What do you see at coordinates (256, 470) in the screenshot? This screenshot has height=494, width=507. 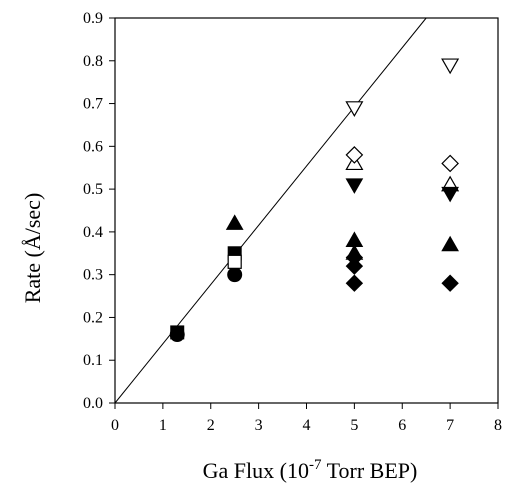 I see `x-axis-title-prefix: Ga Flux (10` at bounding box center [256, 470].